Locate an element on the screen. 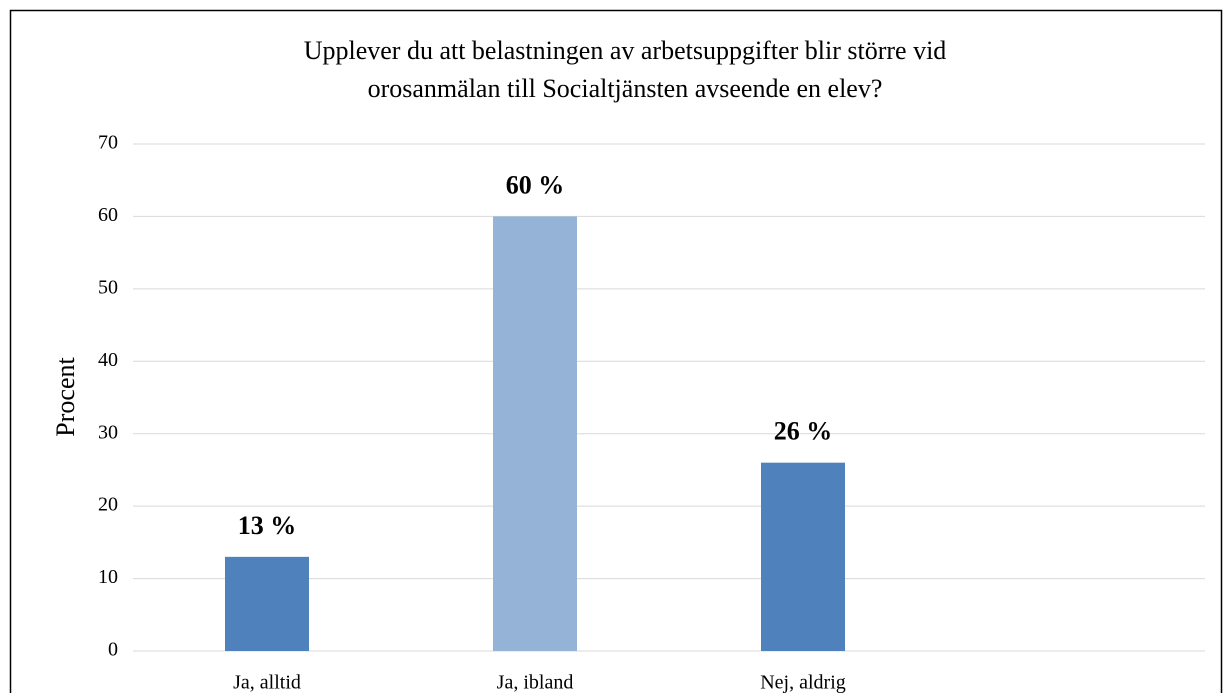 The height and width of the screenshot is (693, 1223). data-label: 26 % is located at coordinates (803, 431).